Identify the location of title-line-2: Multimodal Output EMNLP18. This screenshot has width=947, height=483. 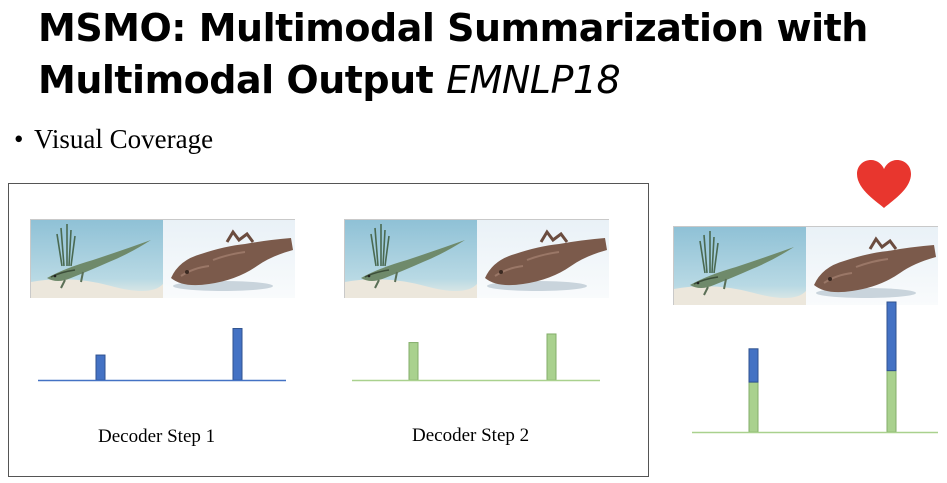
(488, 80).